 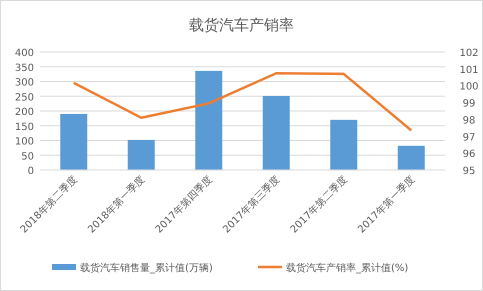 What do you see at coordinates (24, 53) in the screenshot?
I see `y-tick-label: 400` at bounding box center [24, 53].